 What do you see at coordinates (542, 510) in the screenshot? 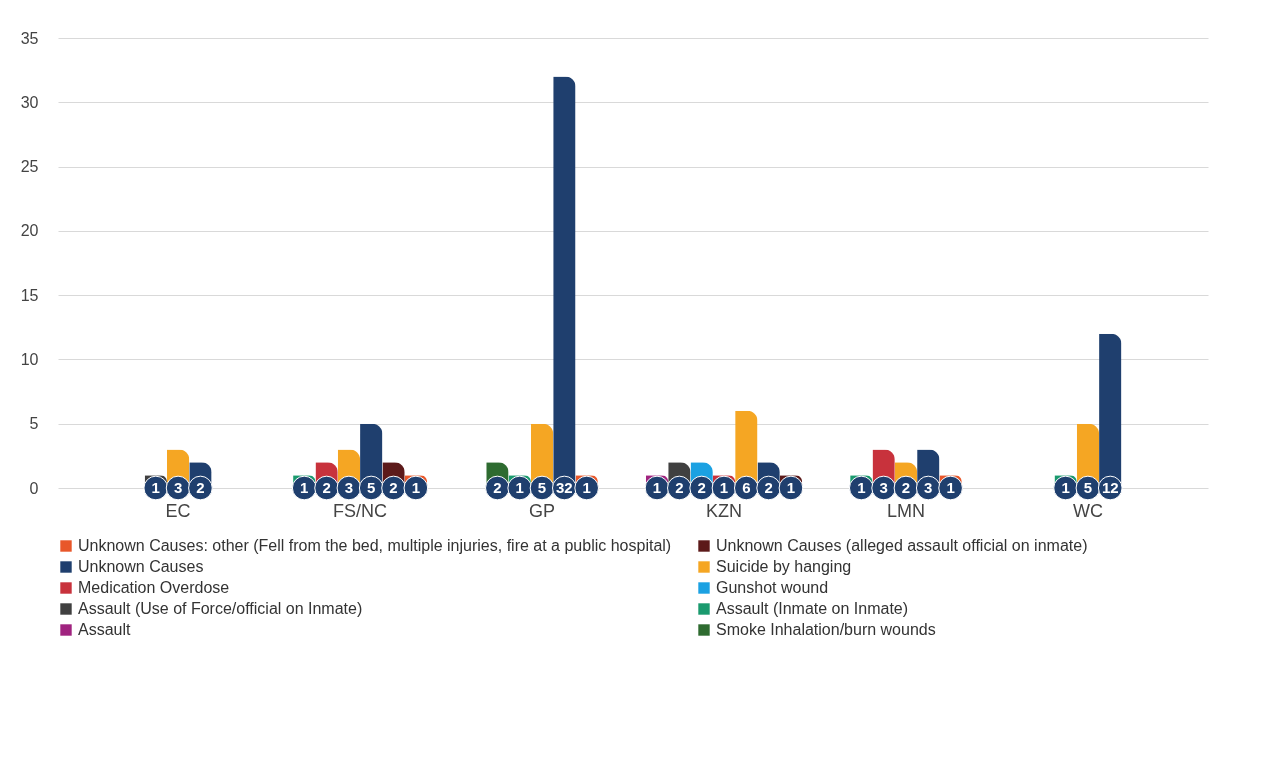
I see `x-tick-label: GP` at bounding box center [542, 510].